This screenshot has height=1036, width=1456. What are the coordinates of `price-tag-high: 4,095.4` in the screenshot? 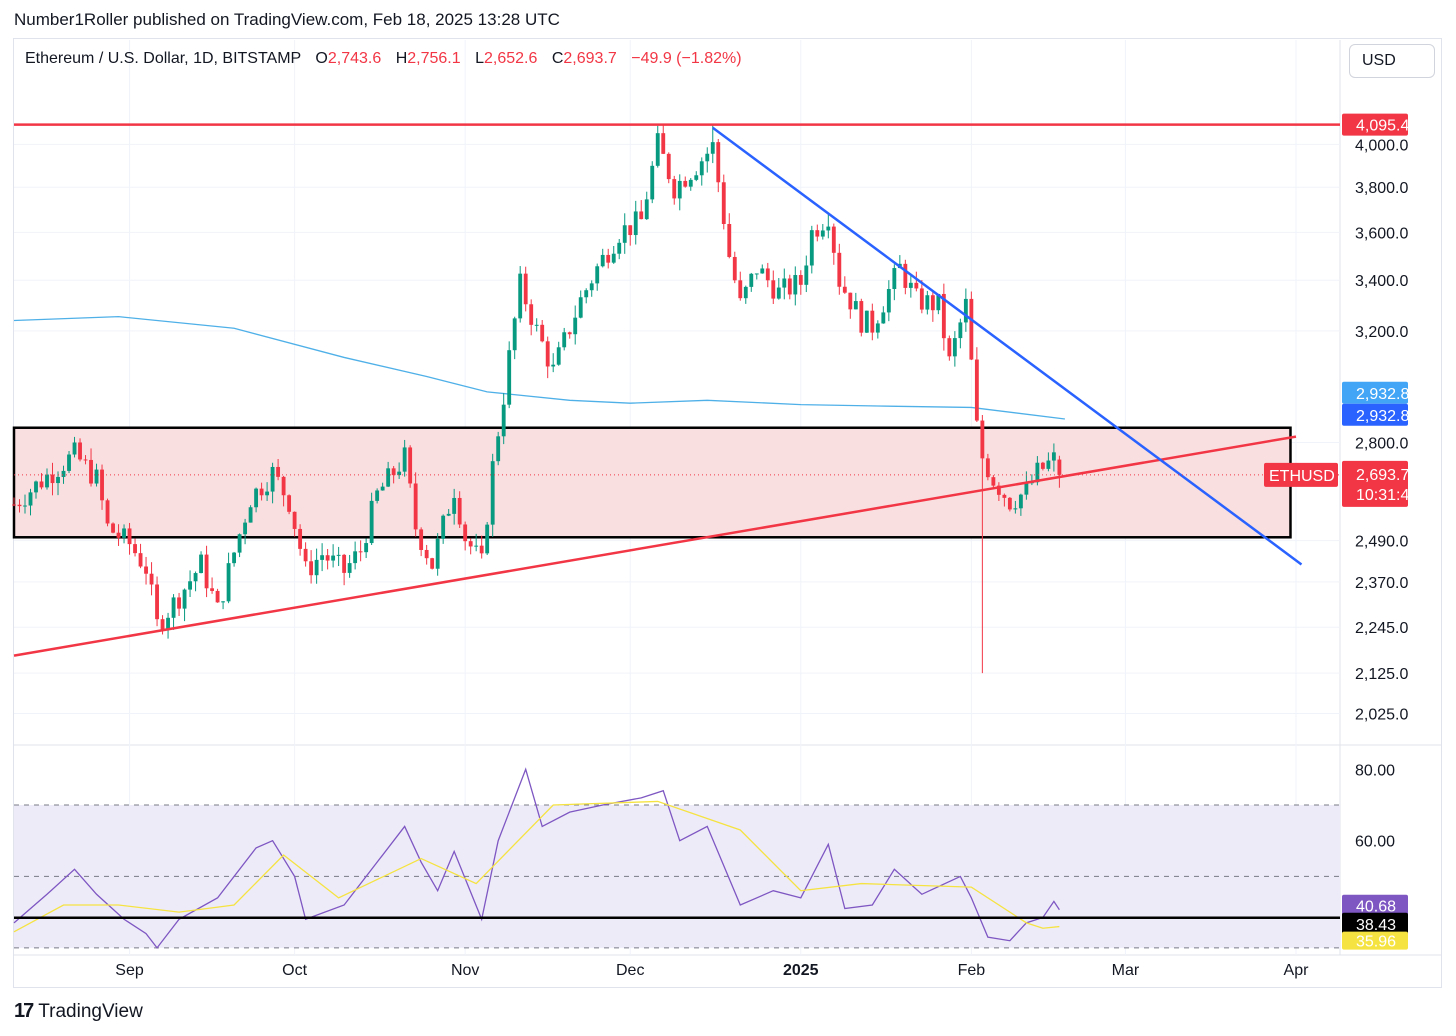 It's located at (1375, 124).